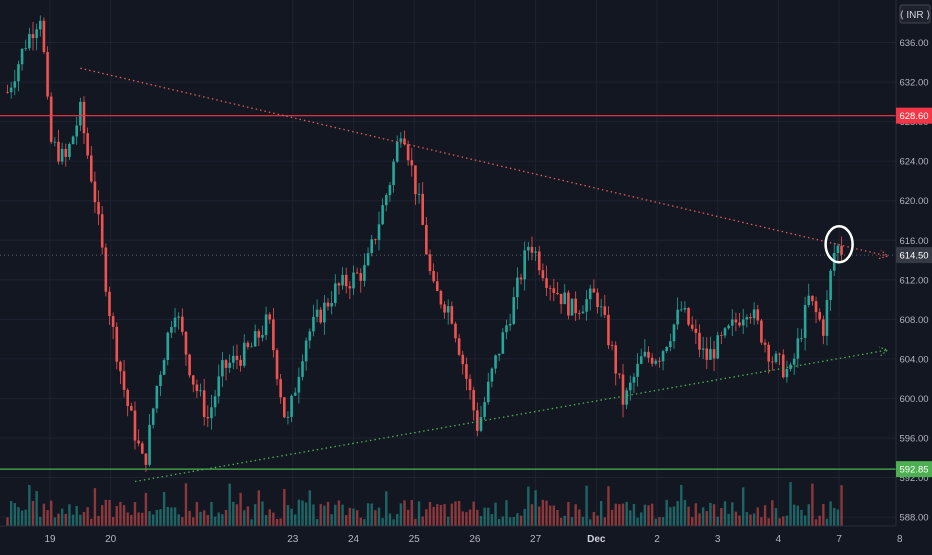 This screenshot has width=932, height=555. Describe the element at coordinates (779, 539) in the screenshot. I see `x-tick-label: 4` at that location.